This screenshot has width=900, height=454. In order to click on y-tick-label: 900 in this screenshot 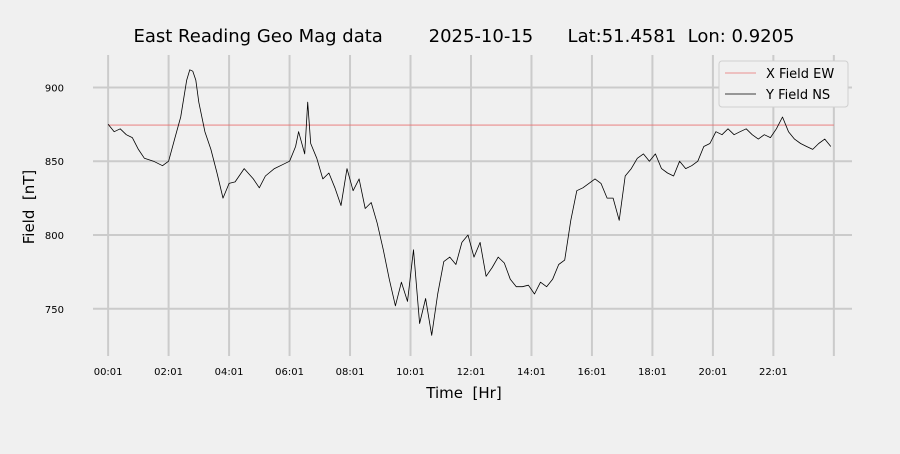, I will do `click(54, 88)`.